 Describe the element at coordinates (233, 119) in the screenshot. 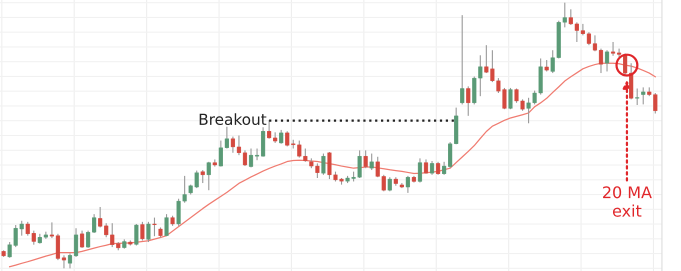

I see `ref-line-label: Breakout` at that location.